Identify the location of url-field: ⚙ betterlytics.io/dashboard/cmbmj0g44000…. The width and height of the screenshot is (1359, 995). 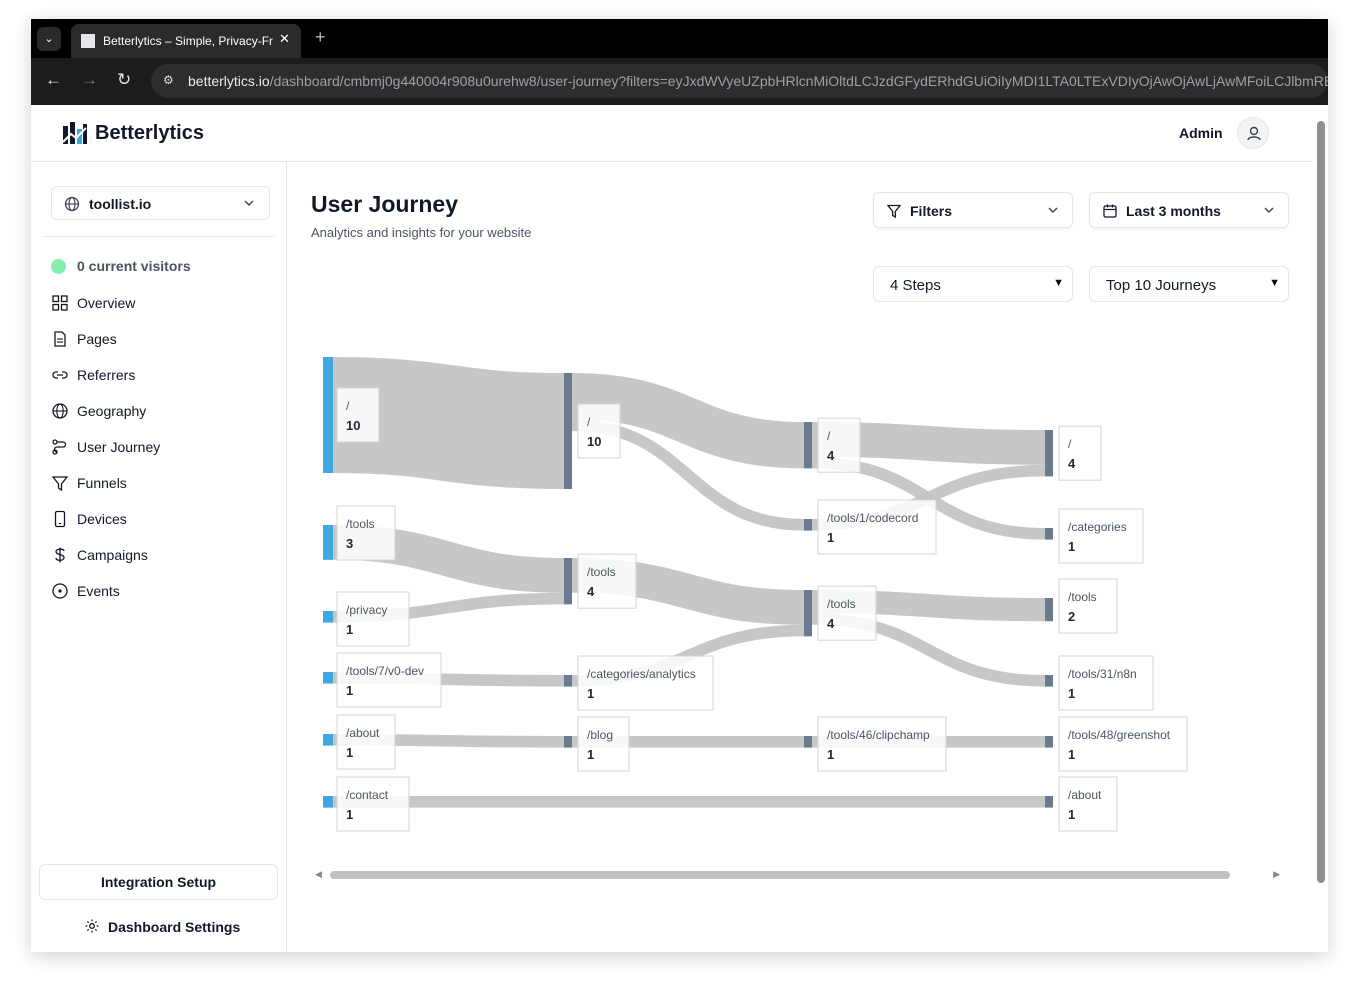
(739, 81).